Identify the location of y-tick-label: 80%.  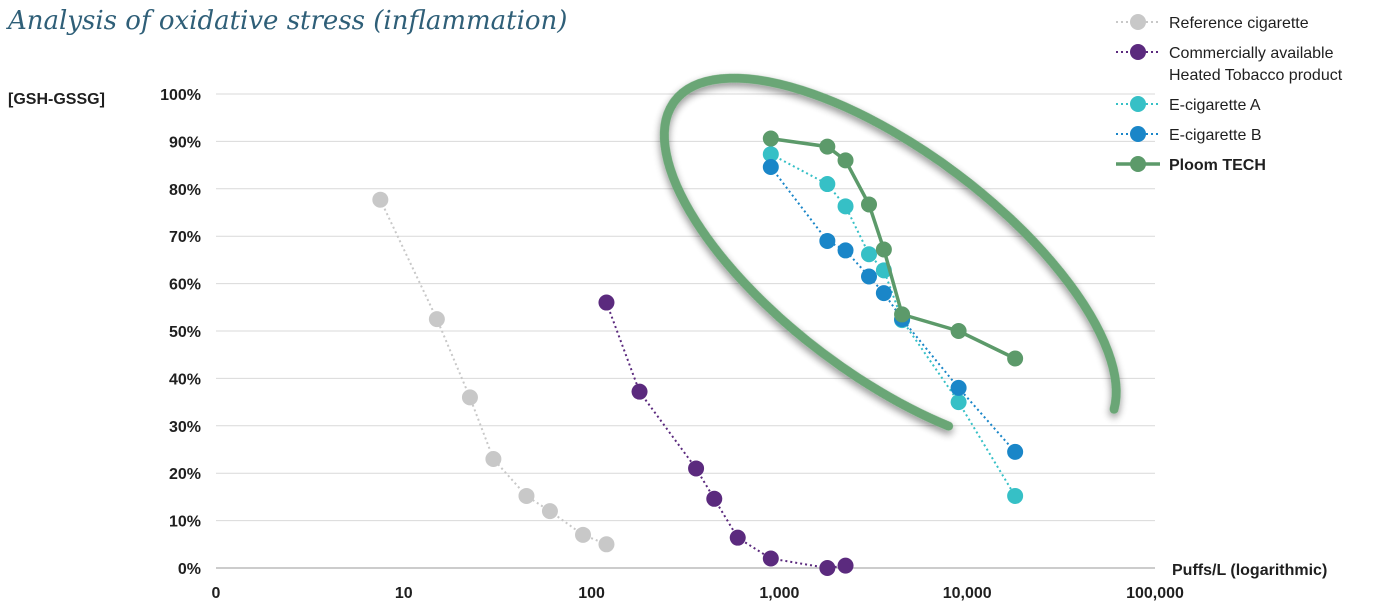
(185, 190).